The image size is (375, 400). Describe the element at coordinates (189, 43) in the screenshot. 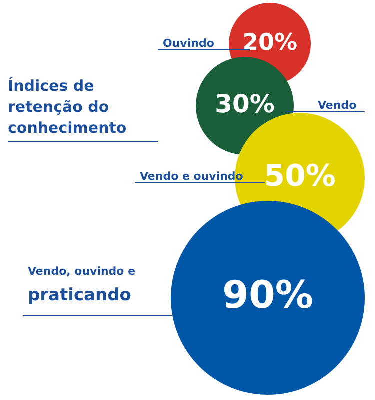

I see `category-label: Ouvindo` at that location.